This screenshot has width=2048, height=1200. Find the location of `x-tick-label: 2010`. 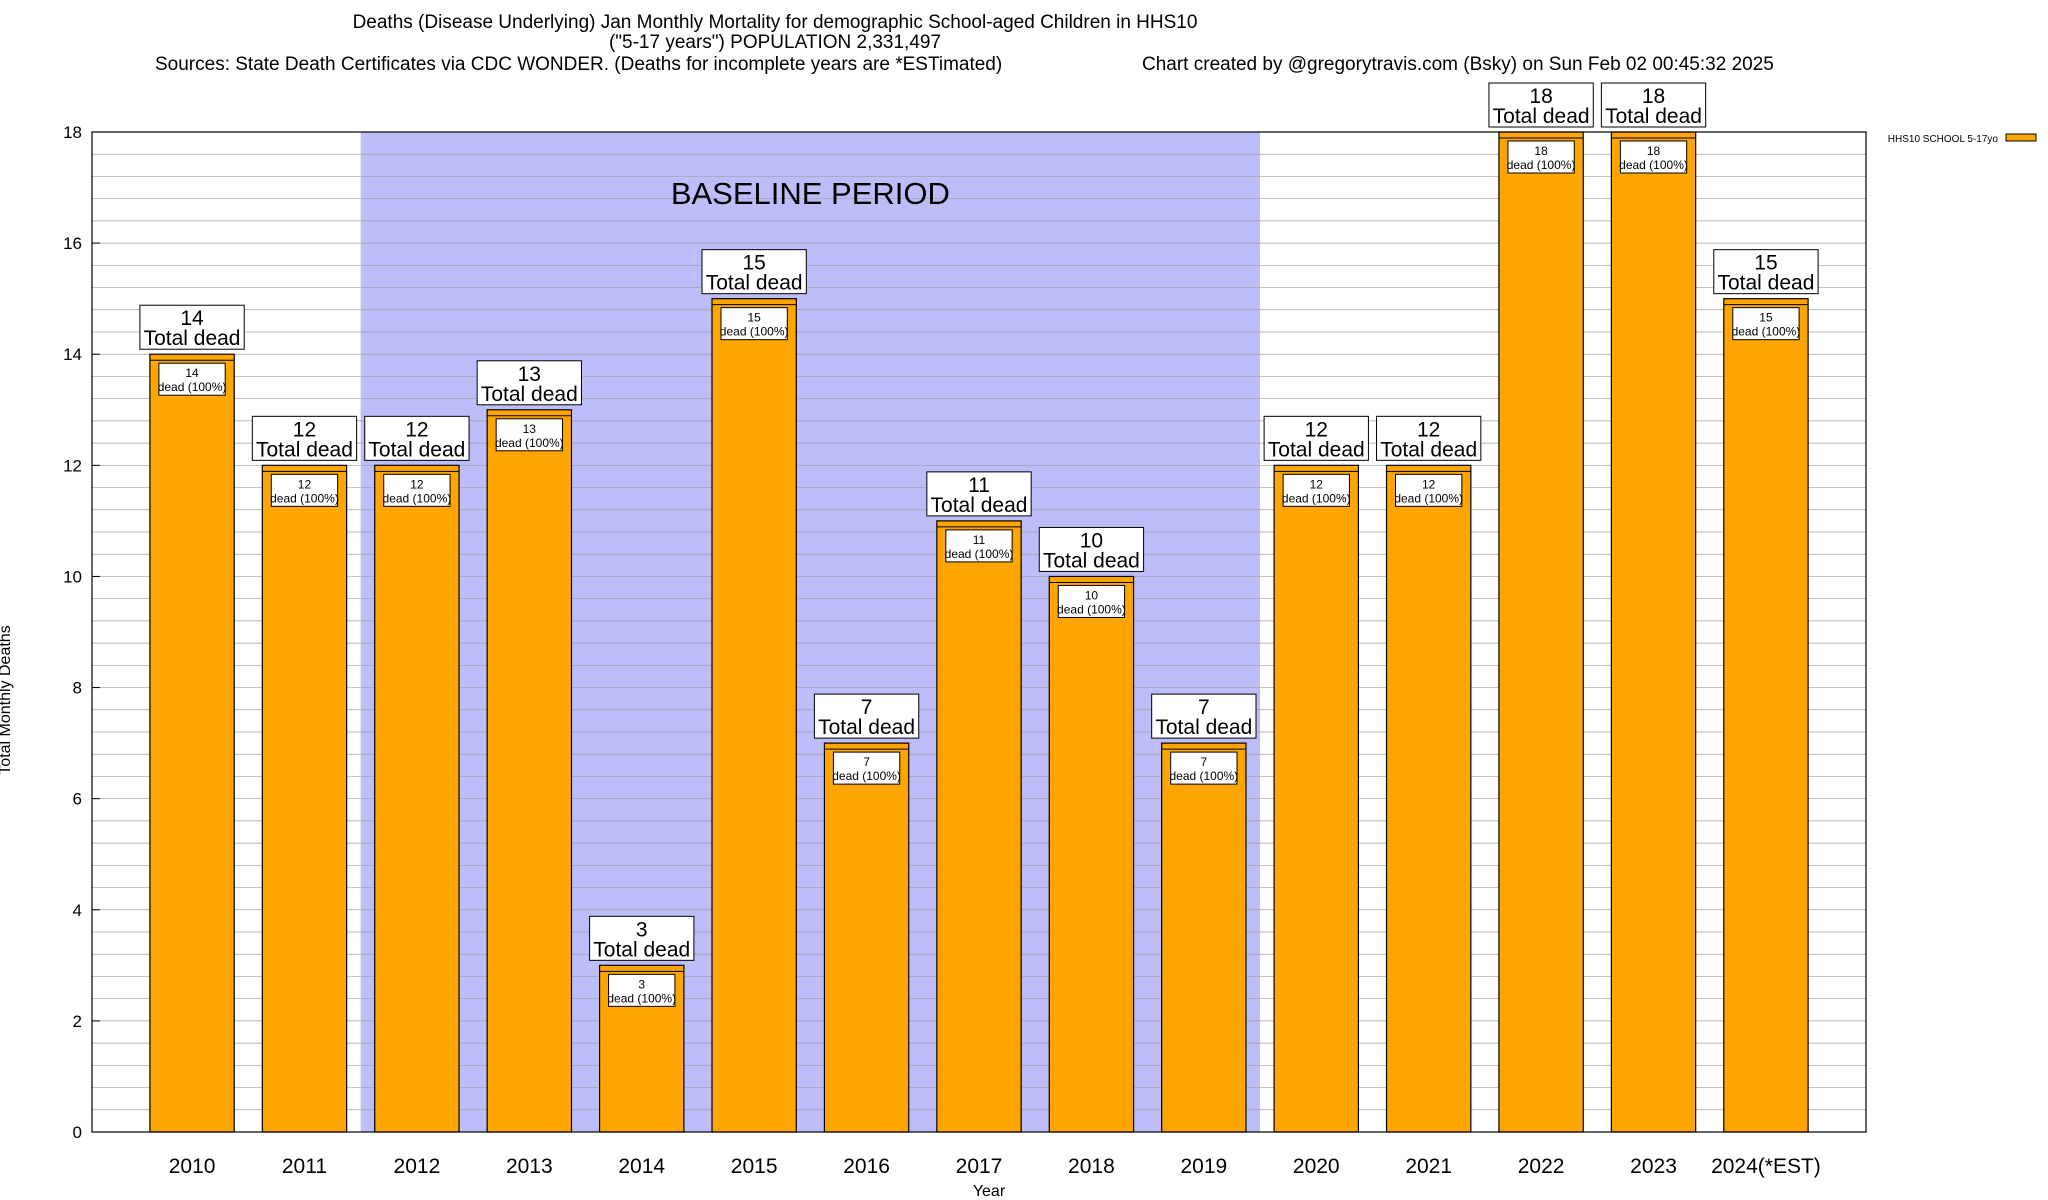

x-tick-label: 2010 is located at coordinates (192, 1166).